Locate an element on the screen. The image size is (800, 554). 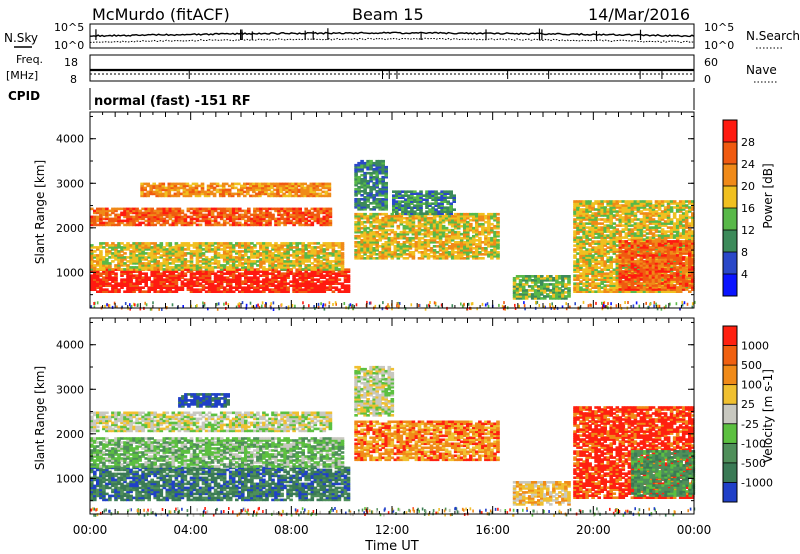
noise-strip is located at coordinates (392, 36).